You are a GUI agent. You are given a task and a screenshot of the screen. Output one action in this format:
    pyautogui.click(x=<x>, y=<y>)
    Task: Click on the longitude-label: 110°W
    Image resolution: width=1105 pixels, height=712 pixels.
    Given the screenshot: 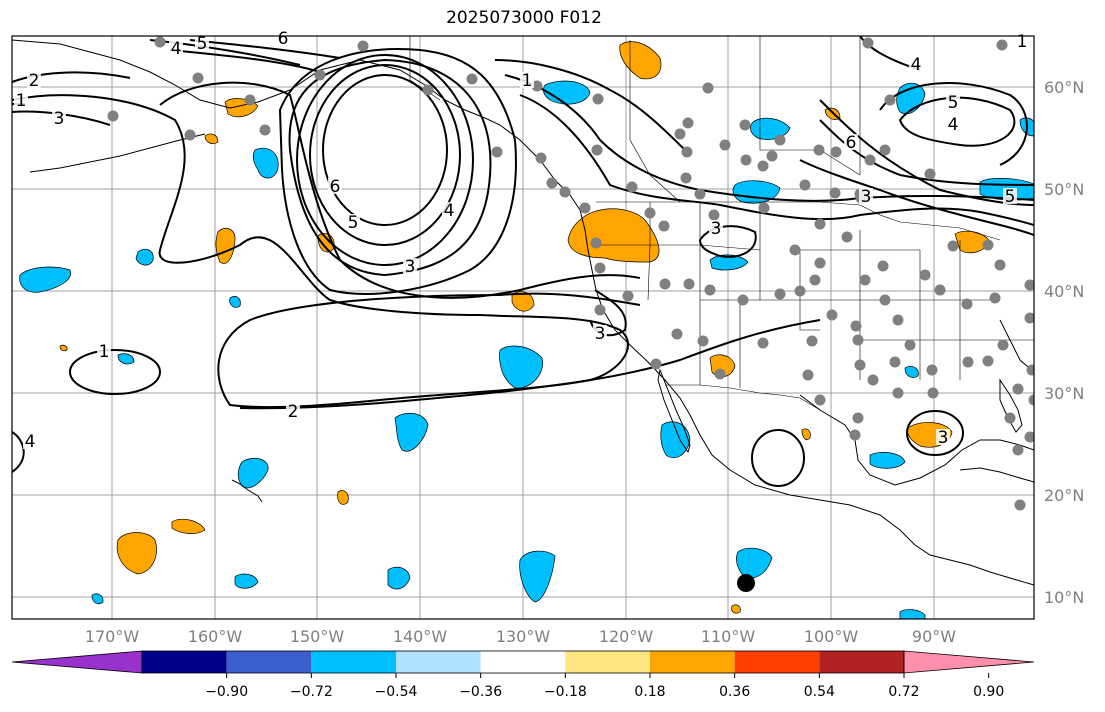 What is the action you would take?
    pyautogui.click(x=728, y=636)
    